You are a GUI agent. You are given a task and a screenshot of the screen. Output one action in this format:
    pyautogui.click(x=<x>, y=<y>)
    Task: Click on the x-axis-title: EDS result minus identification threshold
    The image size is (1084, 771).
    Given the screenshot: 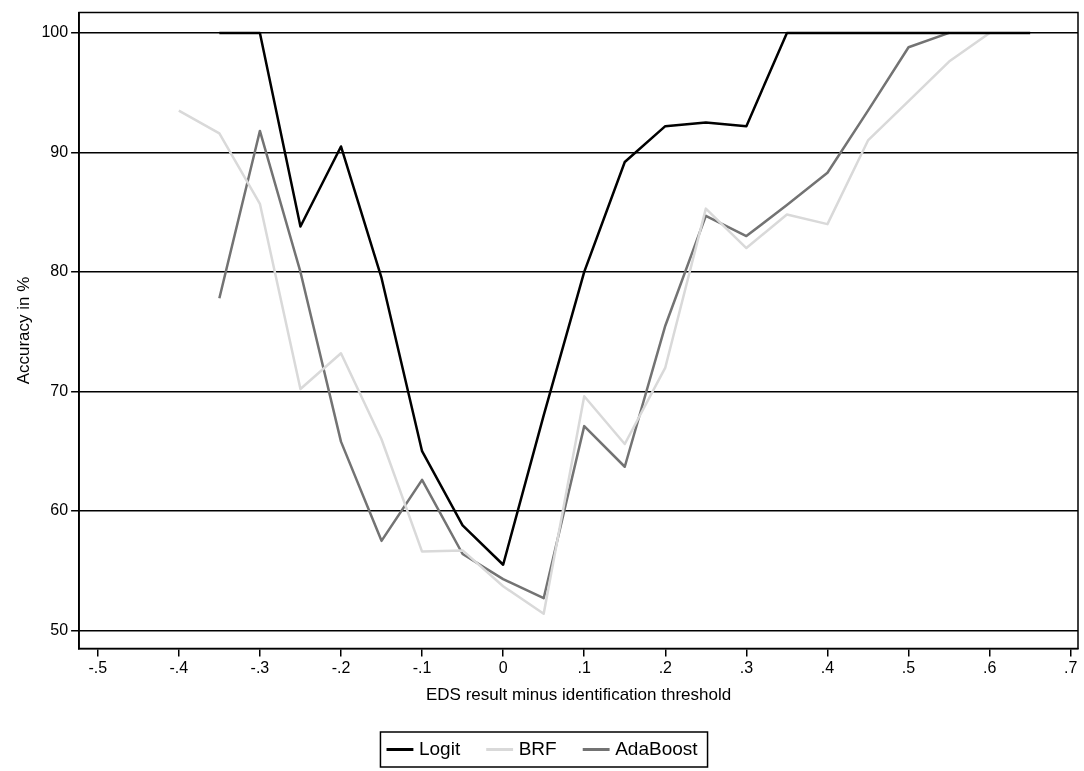 What is the action you would take?
    pyautogui.click(x=578, y=695)
    